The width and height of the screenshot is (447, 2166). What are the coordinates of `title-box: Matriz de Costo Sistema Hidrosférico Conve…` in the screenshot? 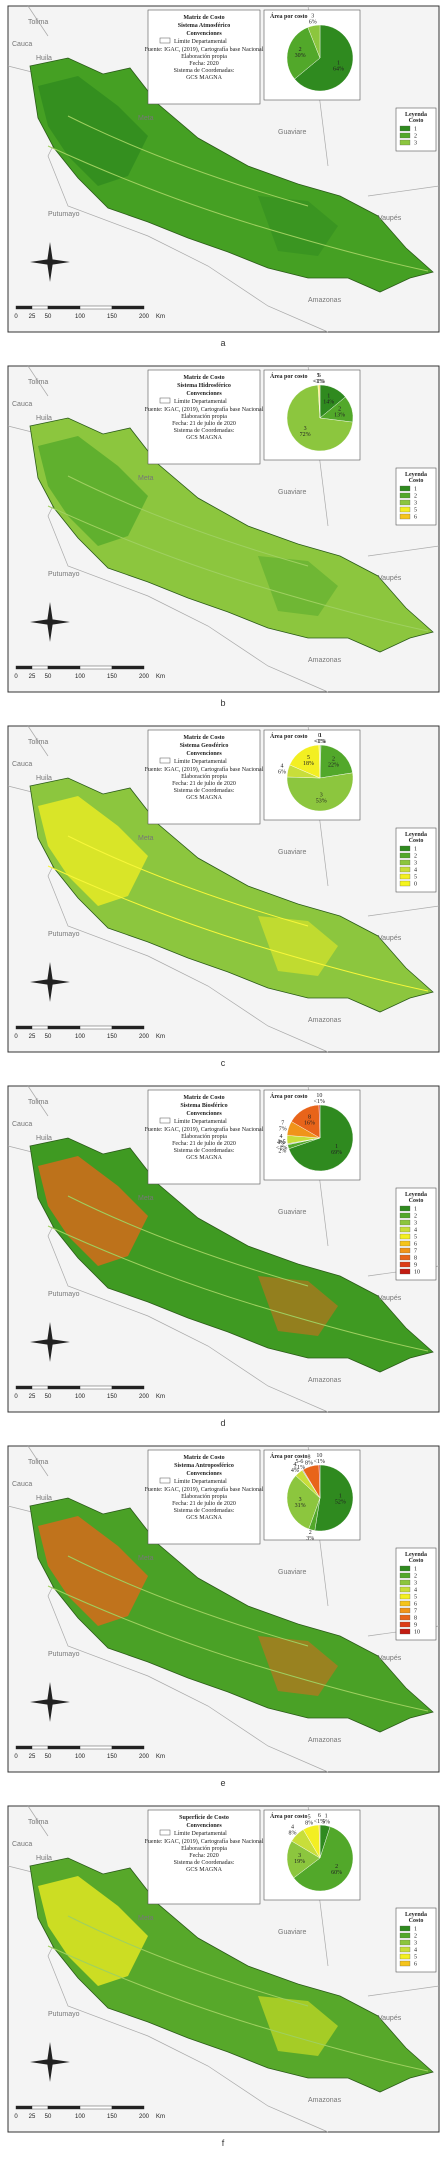 It's located at (204, 417).